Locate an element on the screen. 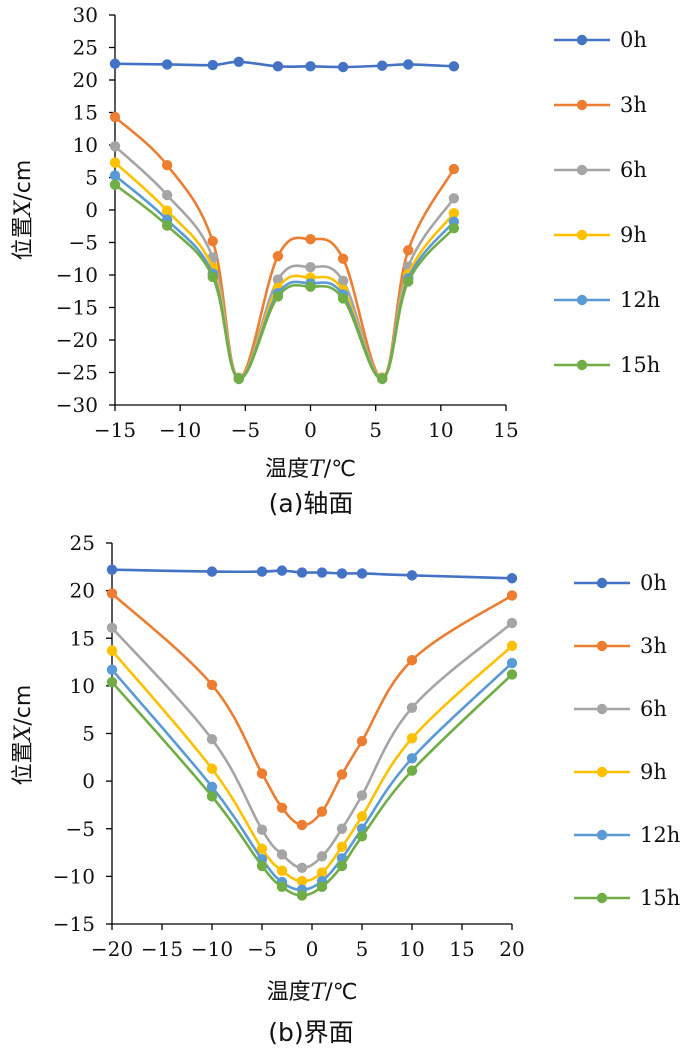  y-axis-title-unit: /cm is located at coordinates (23, 180).